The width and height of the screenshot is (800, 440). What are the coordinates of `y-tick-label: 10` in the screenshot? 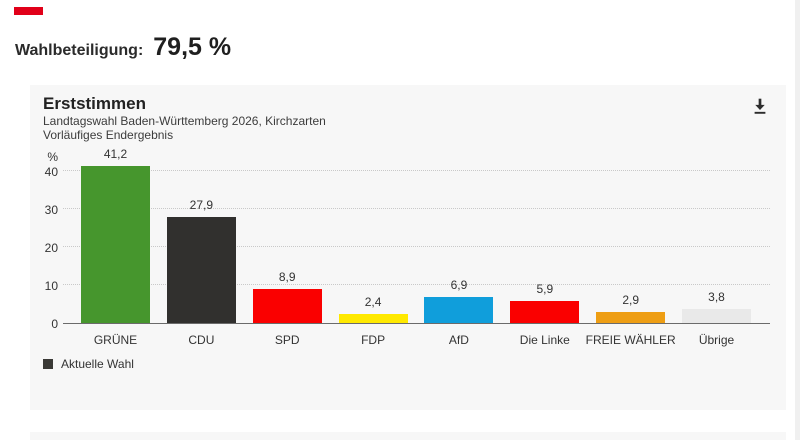 It's located at (51, 286).